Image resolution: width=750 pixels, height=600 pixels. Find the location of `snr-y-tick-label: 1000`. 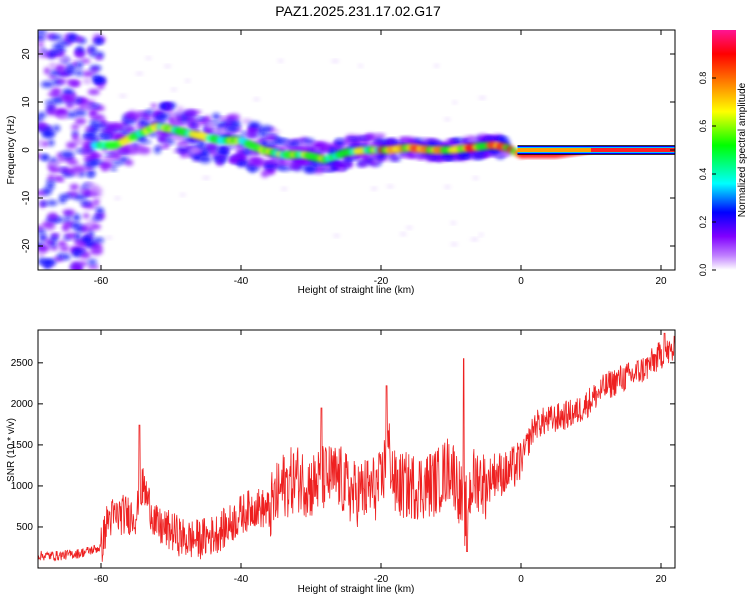

snr-y-tick-label: 1000 is located at coordinates (22, 486).